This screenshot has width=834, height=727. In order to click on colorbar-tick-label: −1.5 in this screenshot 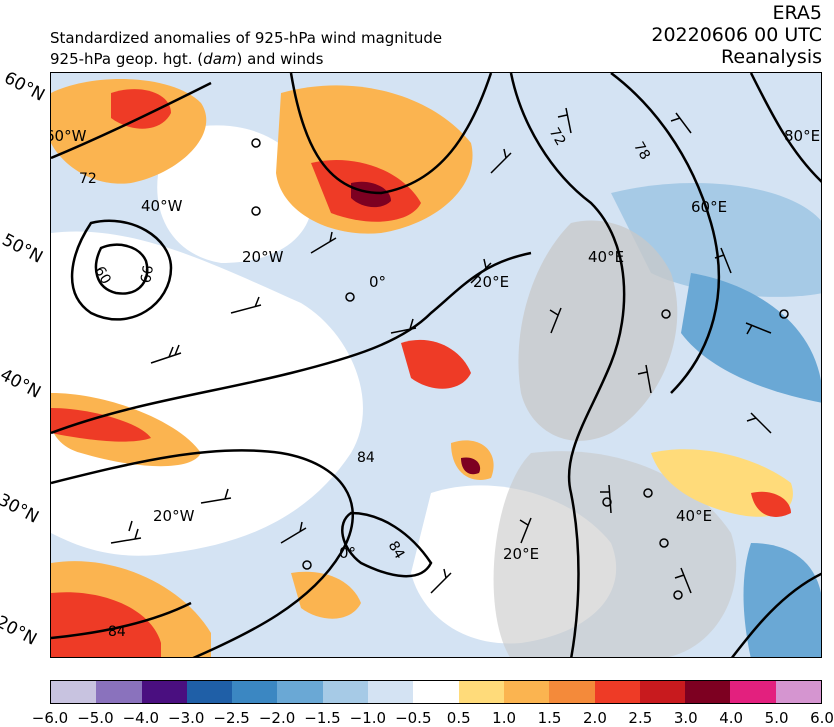, I will do `click(322, 718)`.